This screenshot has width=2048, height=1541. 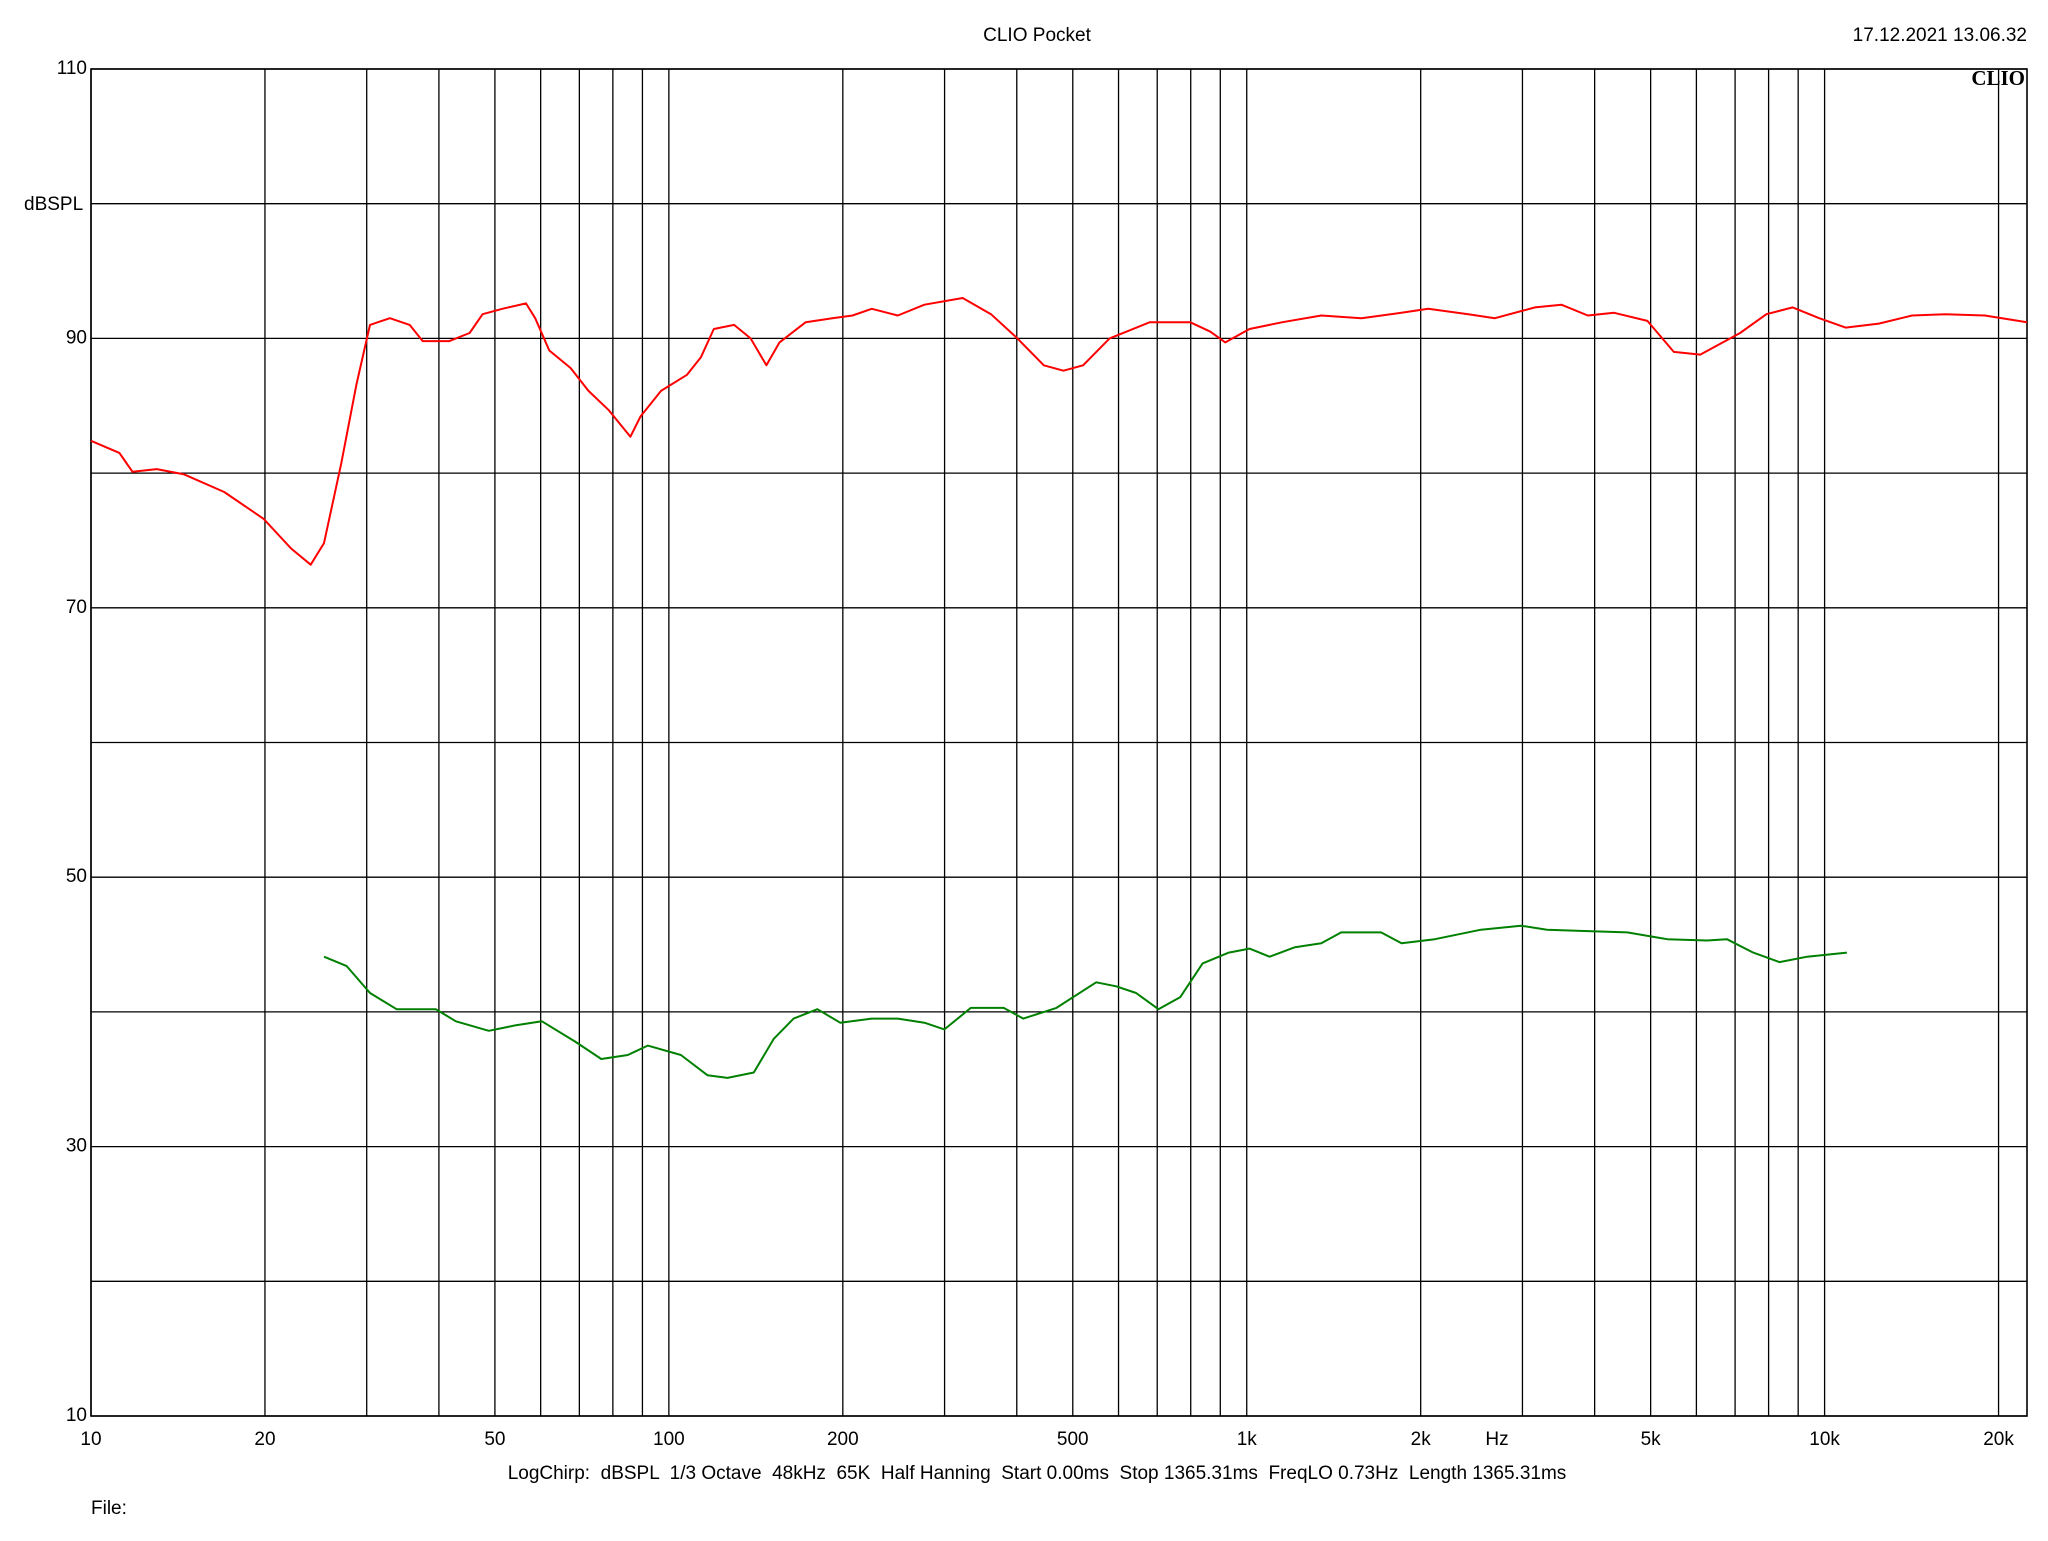 I want to click on x-tick-label: 10, so click(x=90, y=1439).